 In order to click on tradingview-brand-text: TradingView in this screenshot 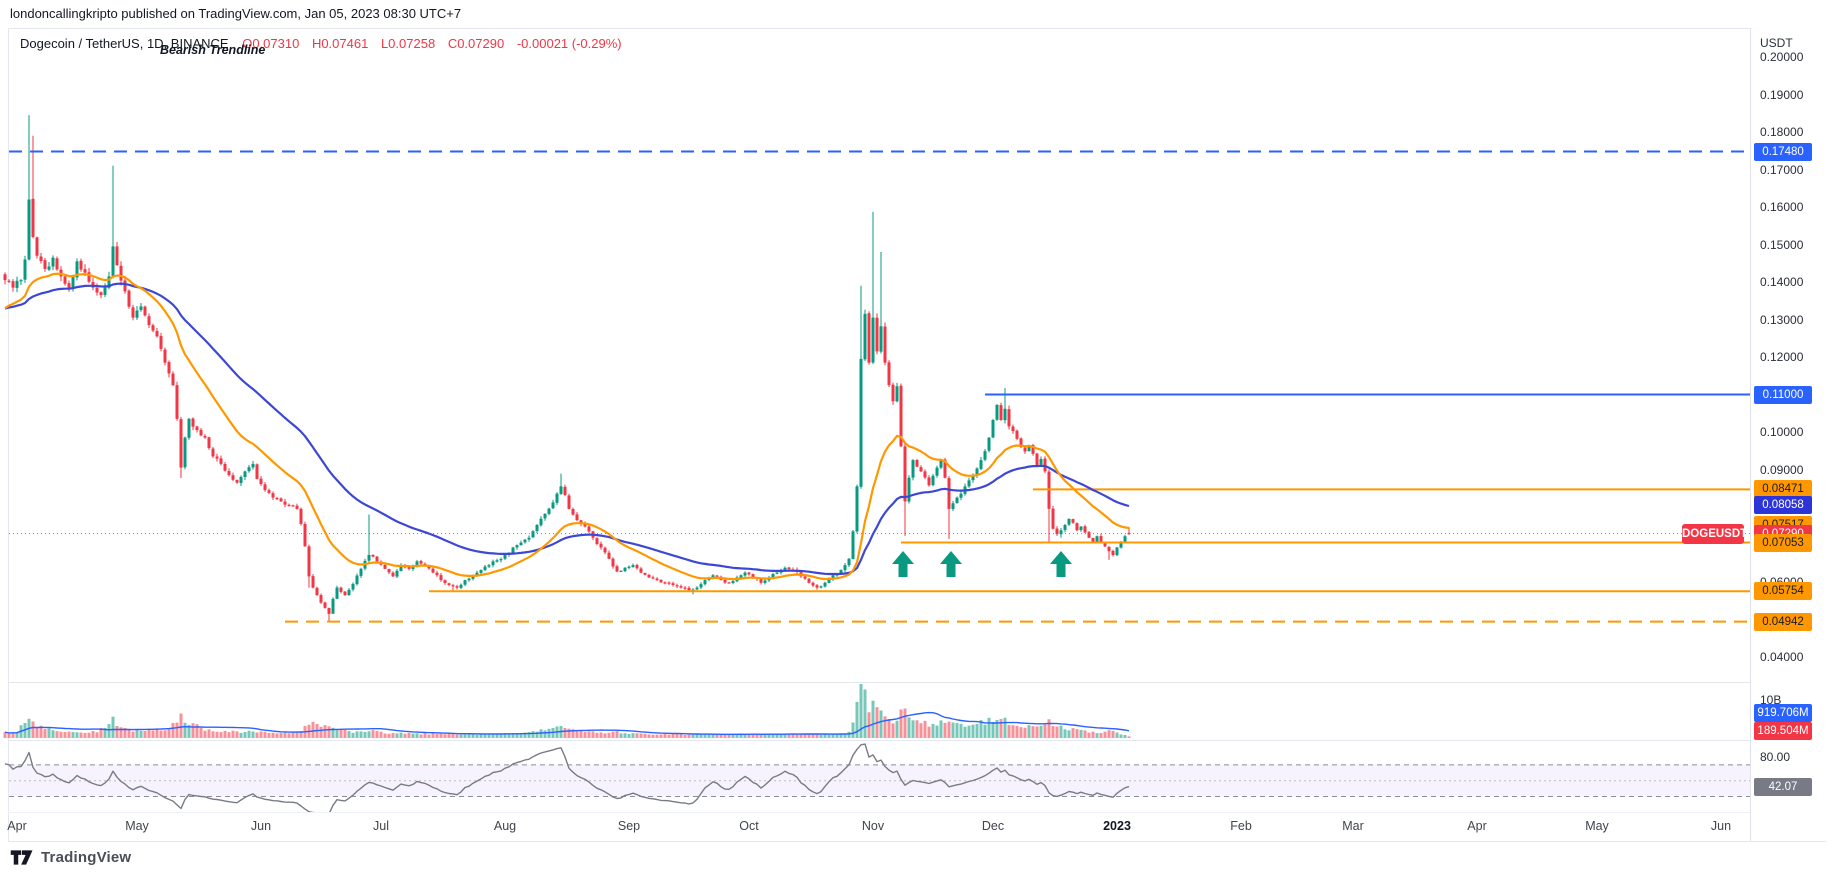, I will do `click(86, 857)`.